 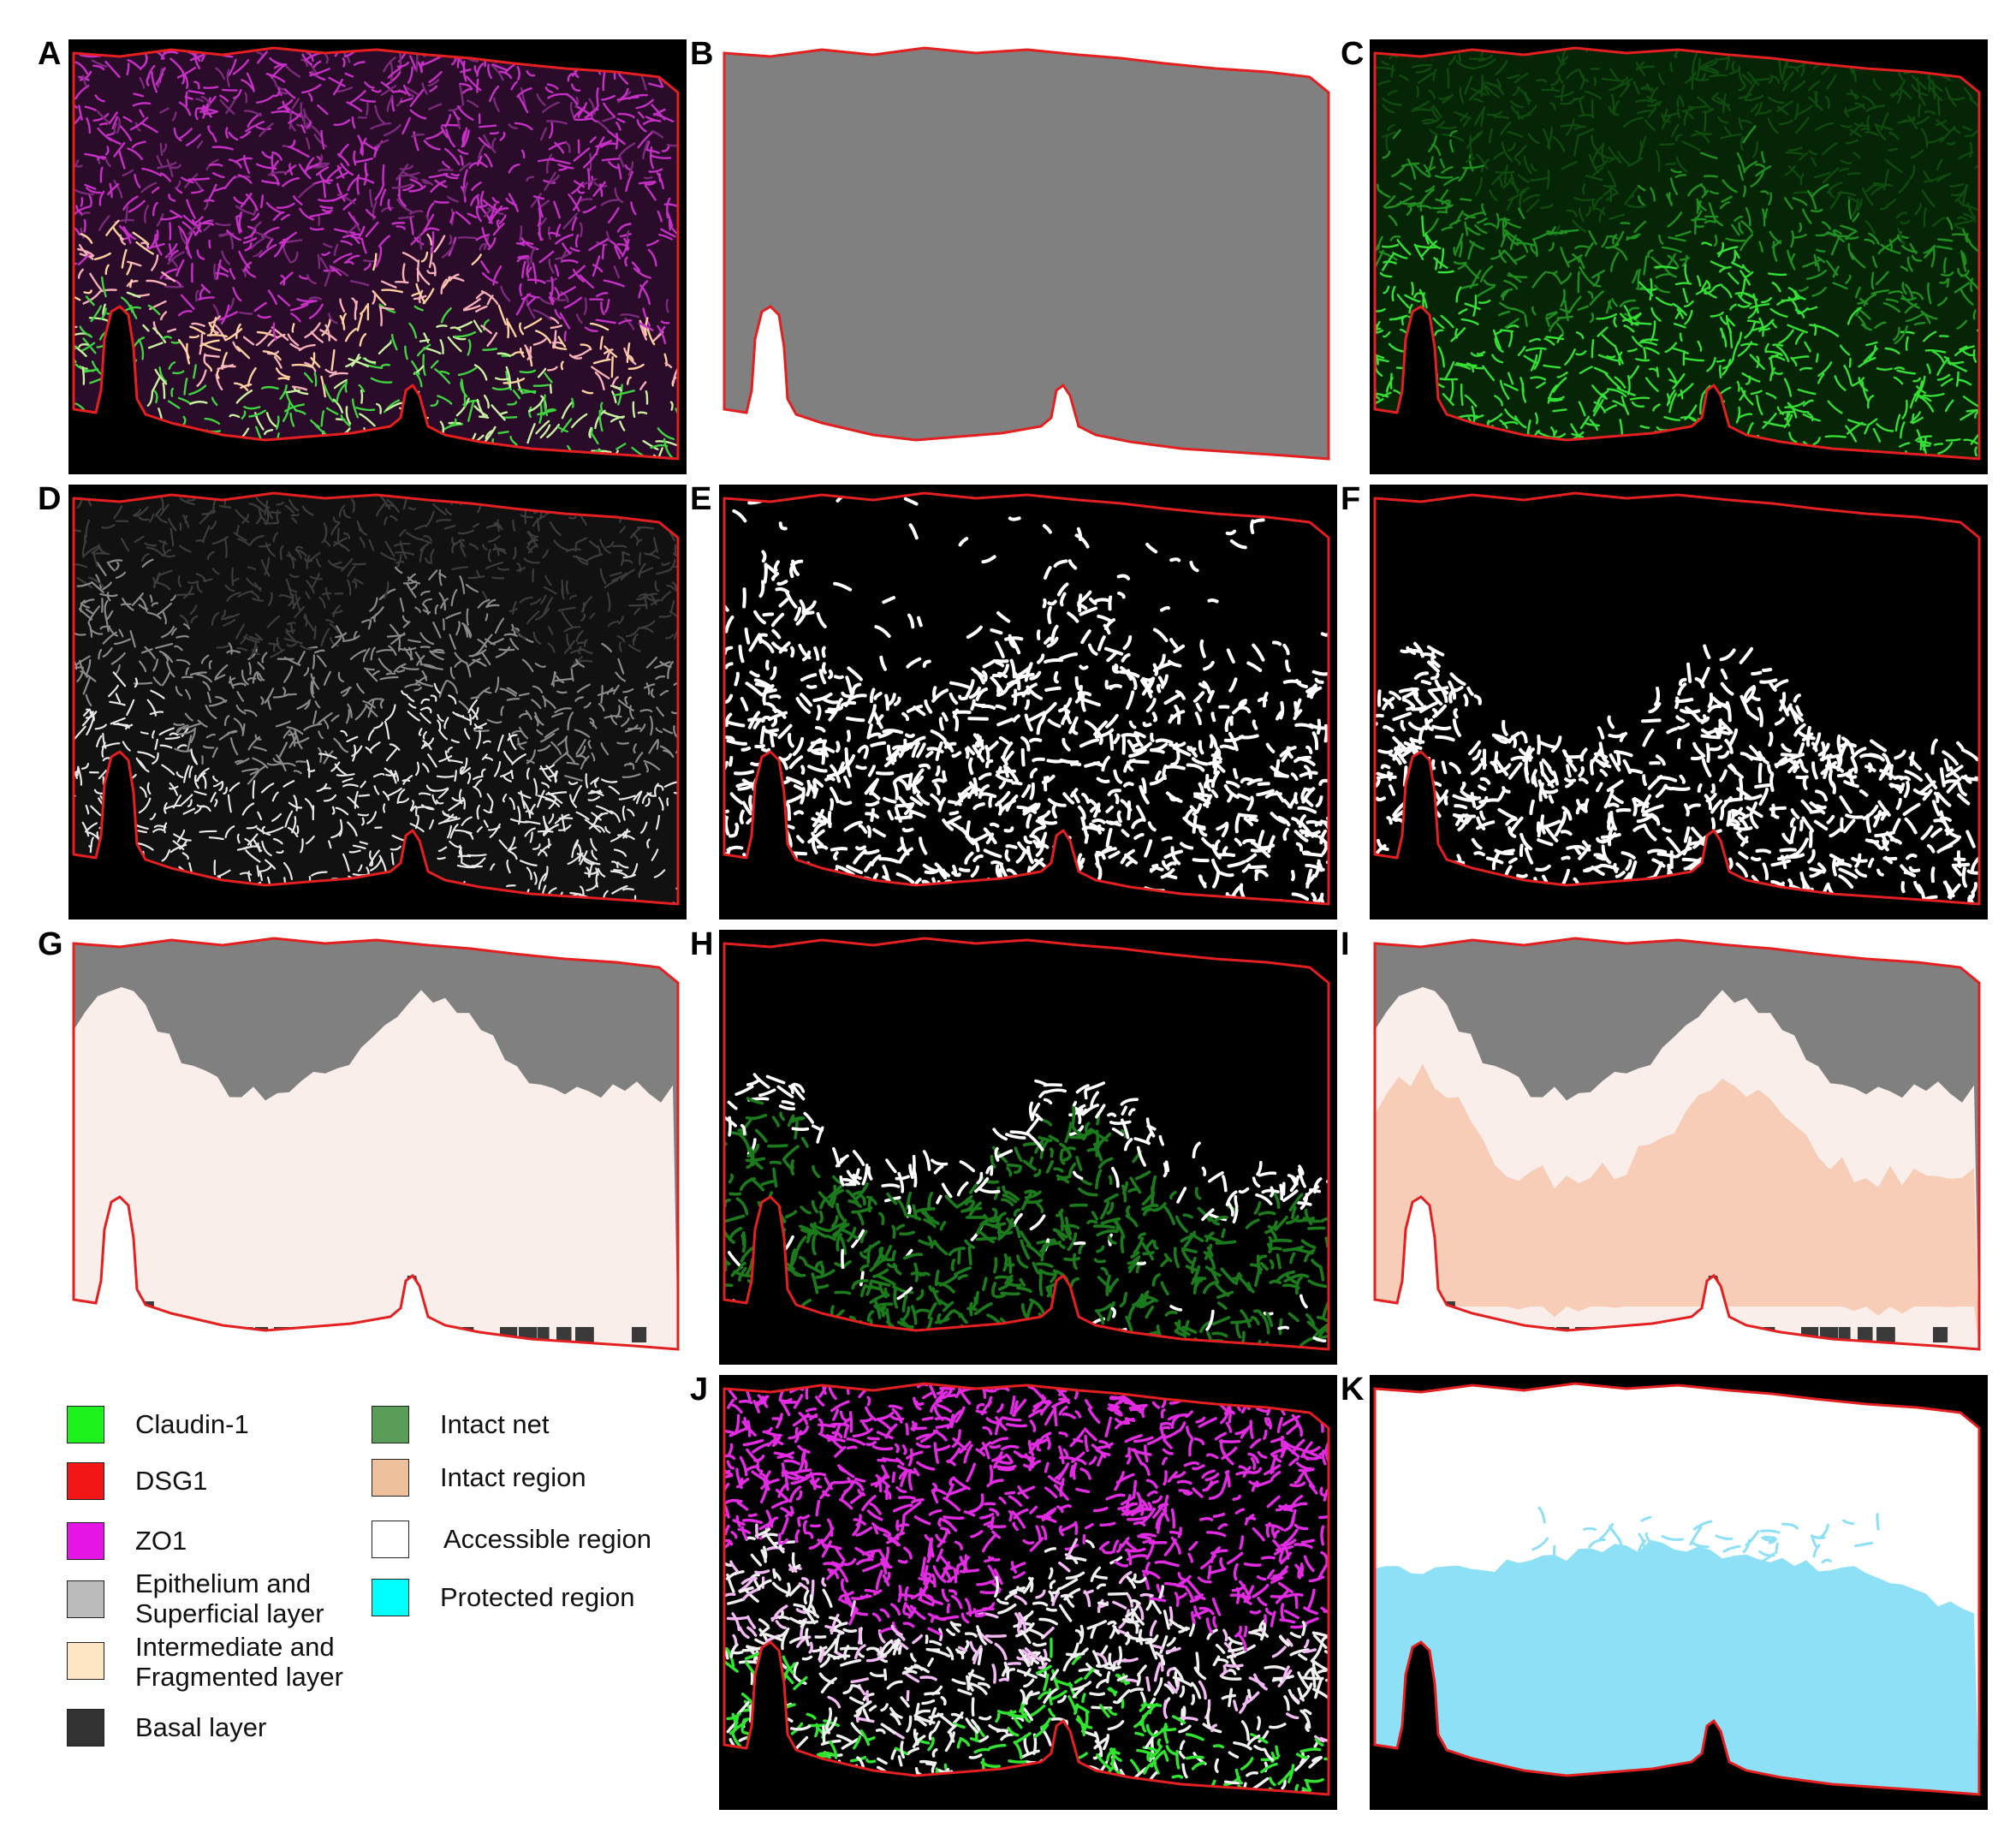 What do you see at coordinates (1351, 499) in the screenshot?
I see `panel-letter-f: F` at bounding box center [1351, 499].